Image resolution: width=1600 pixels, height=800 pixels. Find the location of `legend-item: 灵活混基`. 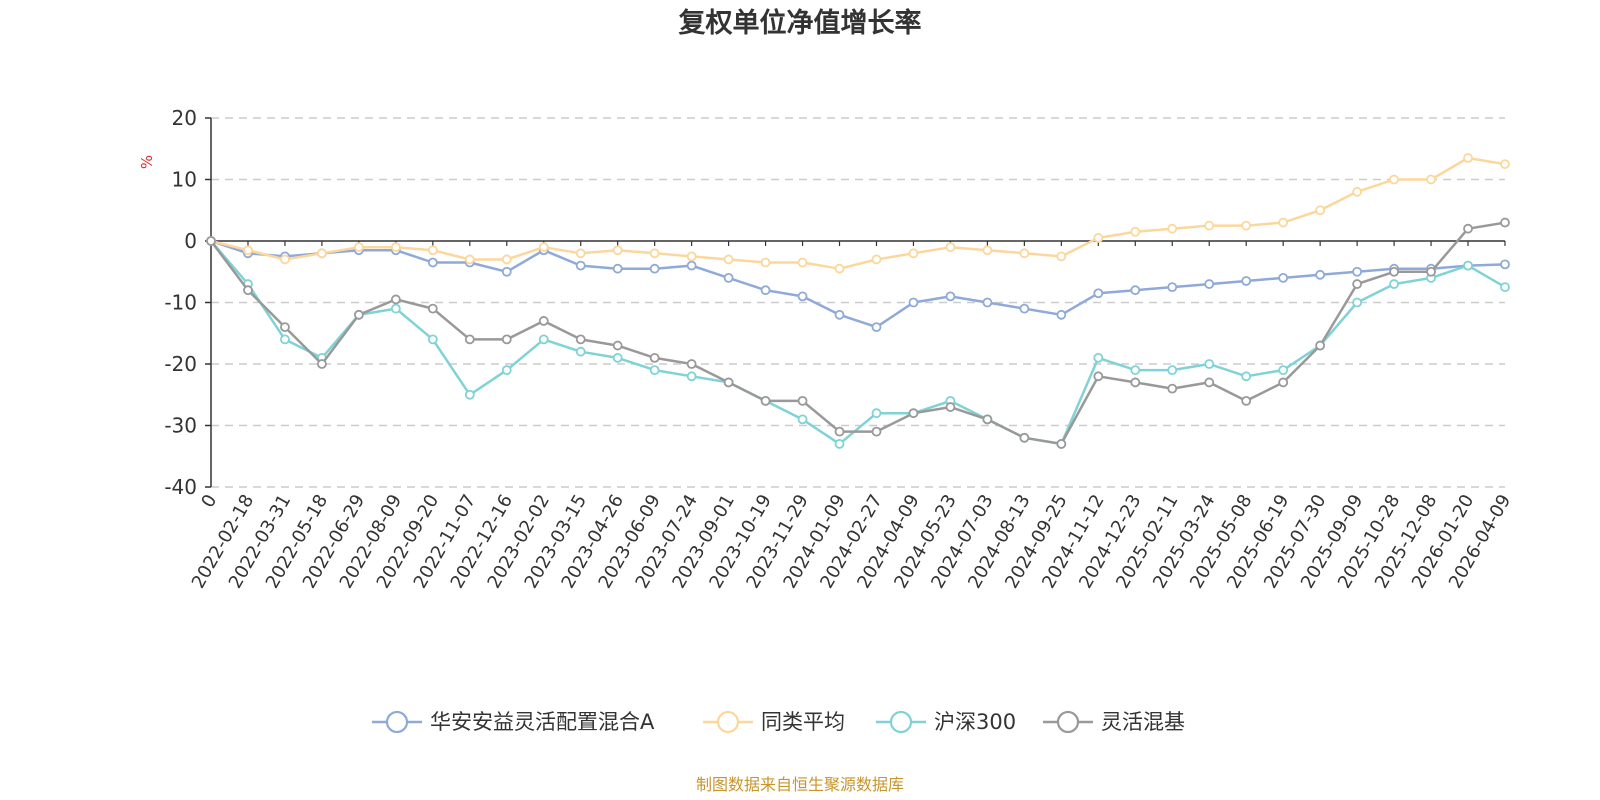

legend-item: 灵活混基 is located at coordinates (1114, 722).